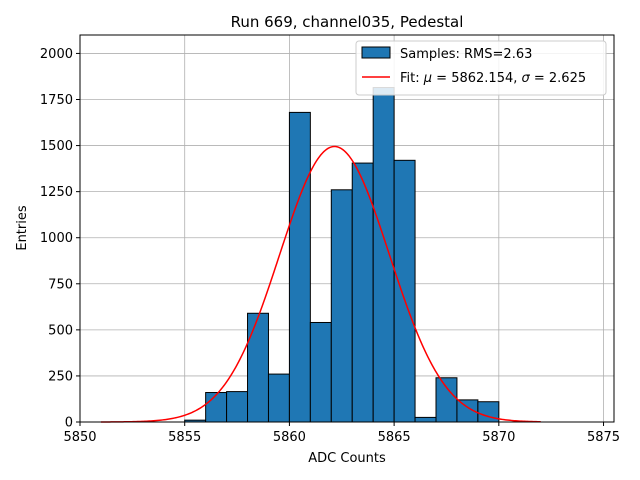 This screenshot has width=640, height=480. I want to click on y-tick-label: 1000, so click(56, 238).